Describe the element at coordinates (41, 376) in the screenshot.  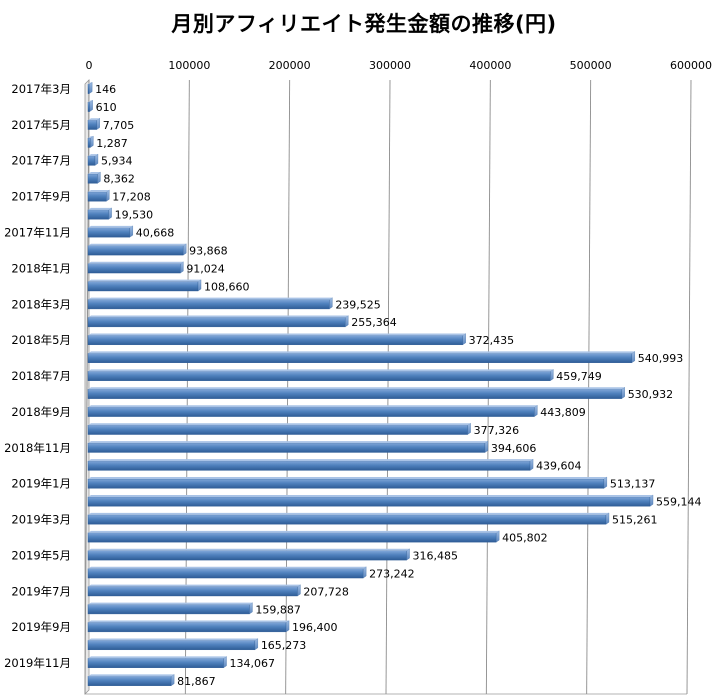
I see `y-tick-label: 2018年7月` at that location.